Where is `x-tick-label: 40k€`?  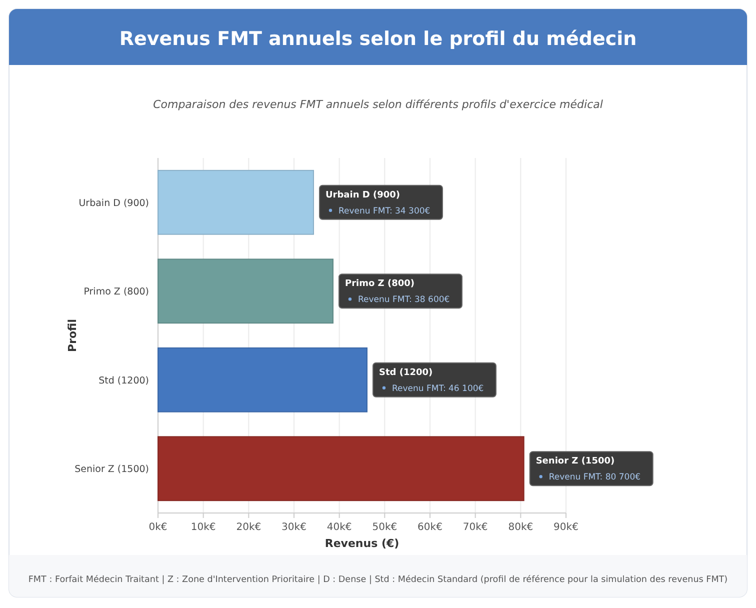 x-tick-label: 40k€ is located at coordinates (339, 527).